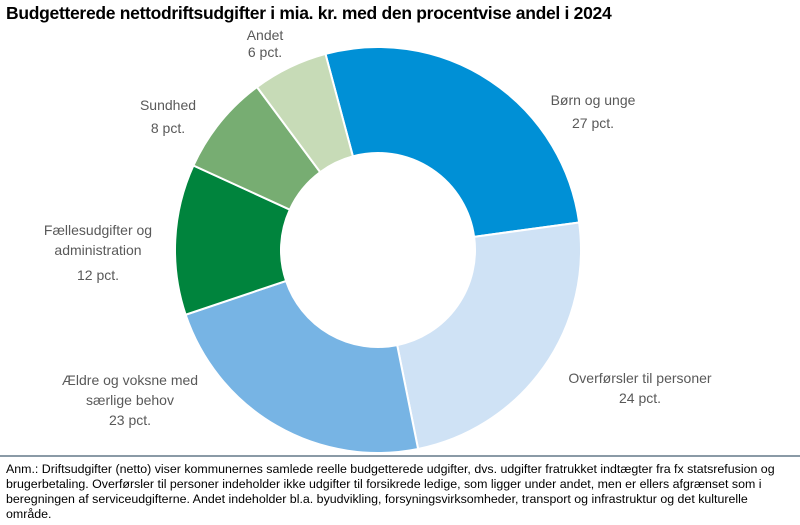 The image size is (800, 525). Describe the element at coordinates (265, 35) in the screenshot. I see `slice-label-5: Andet` at that location.